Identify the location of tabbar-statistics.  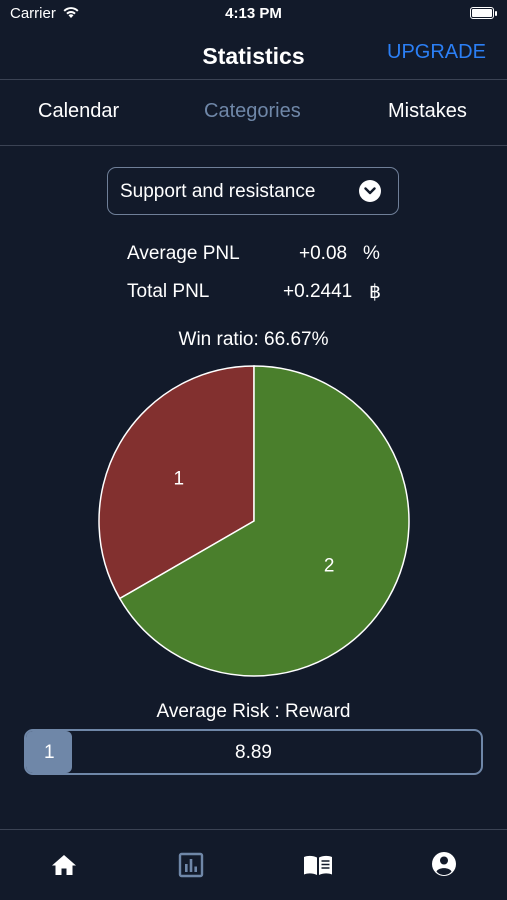
(191, 865).